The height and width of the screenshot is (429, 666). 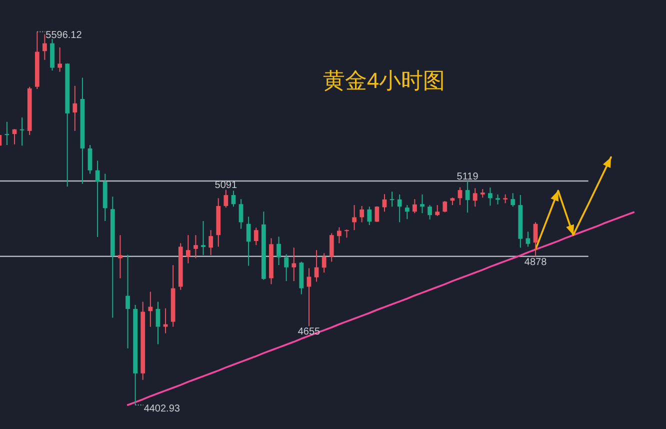 I want to click on annotation: 4402.93, so click(x=162, y=409).